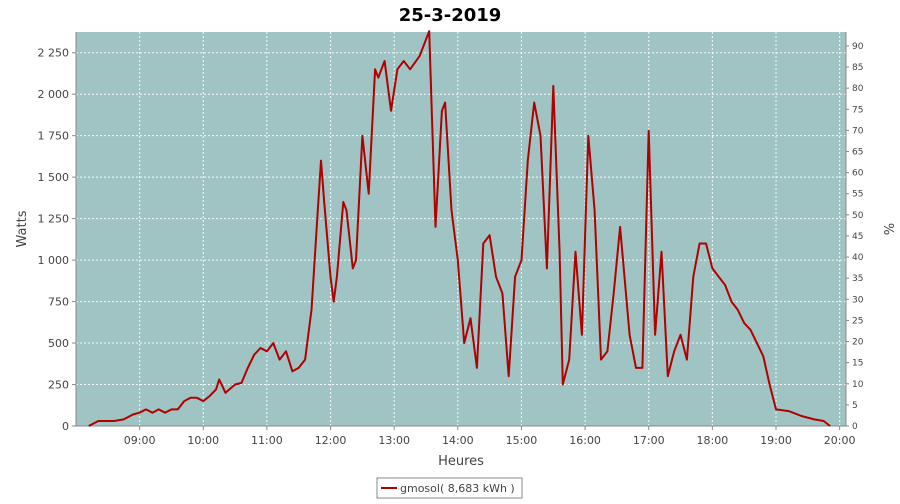 The width and height of the screenshot is (900, 504). What do you see at coordinates (857, 364) in the screenshot?
I see `y2-tick-label: 15` at bounding box center [857, 364].